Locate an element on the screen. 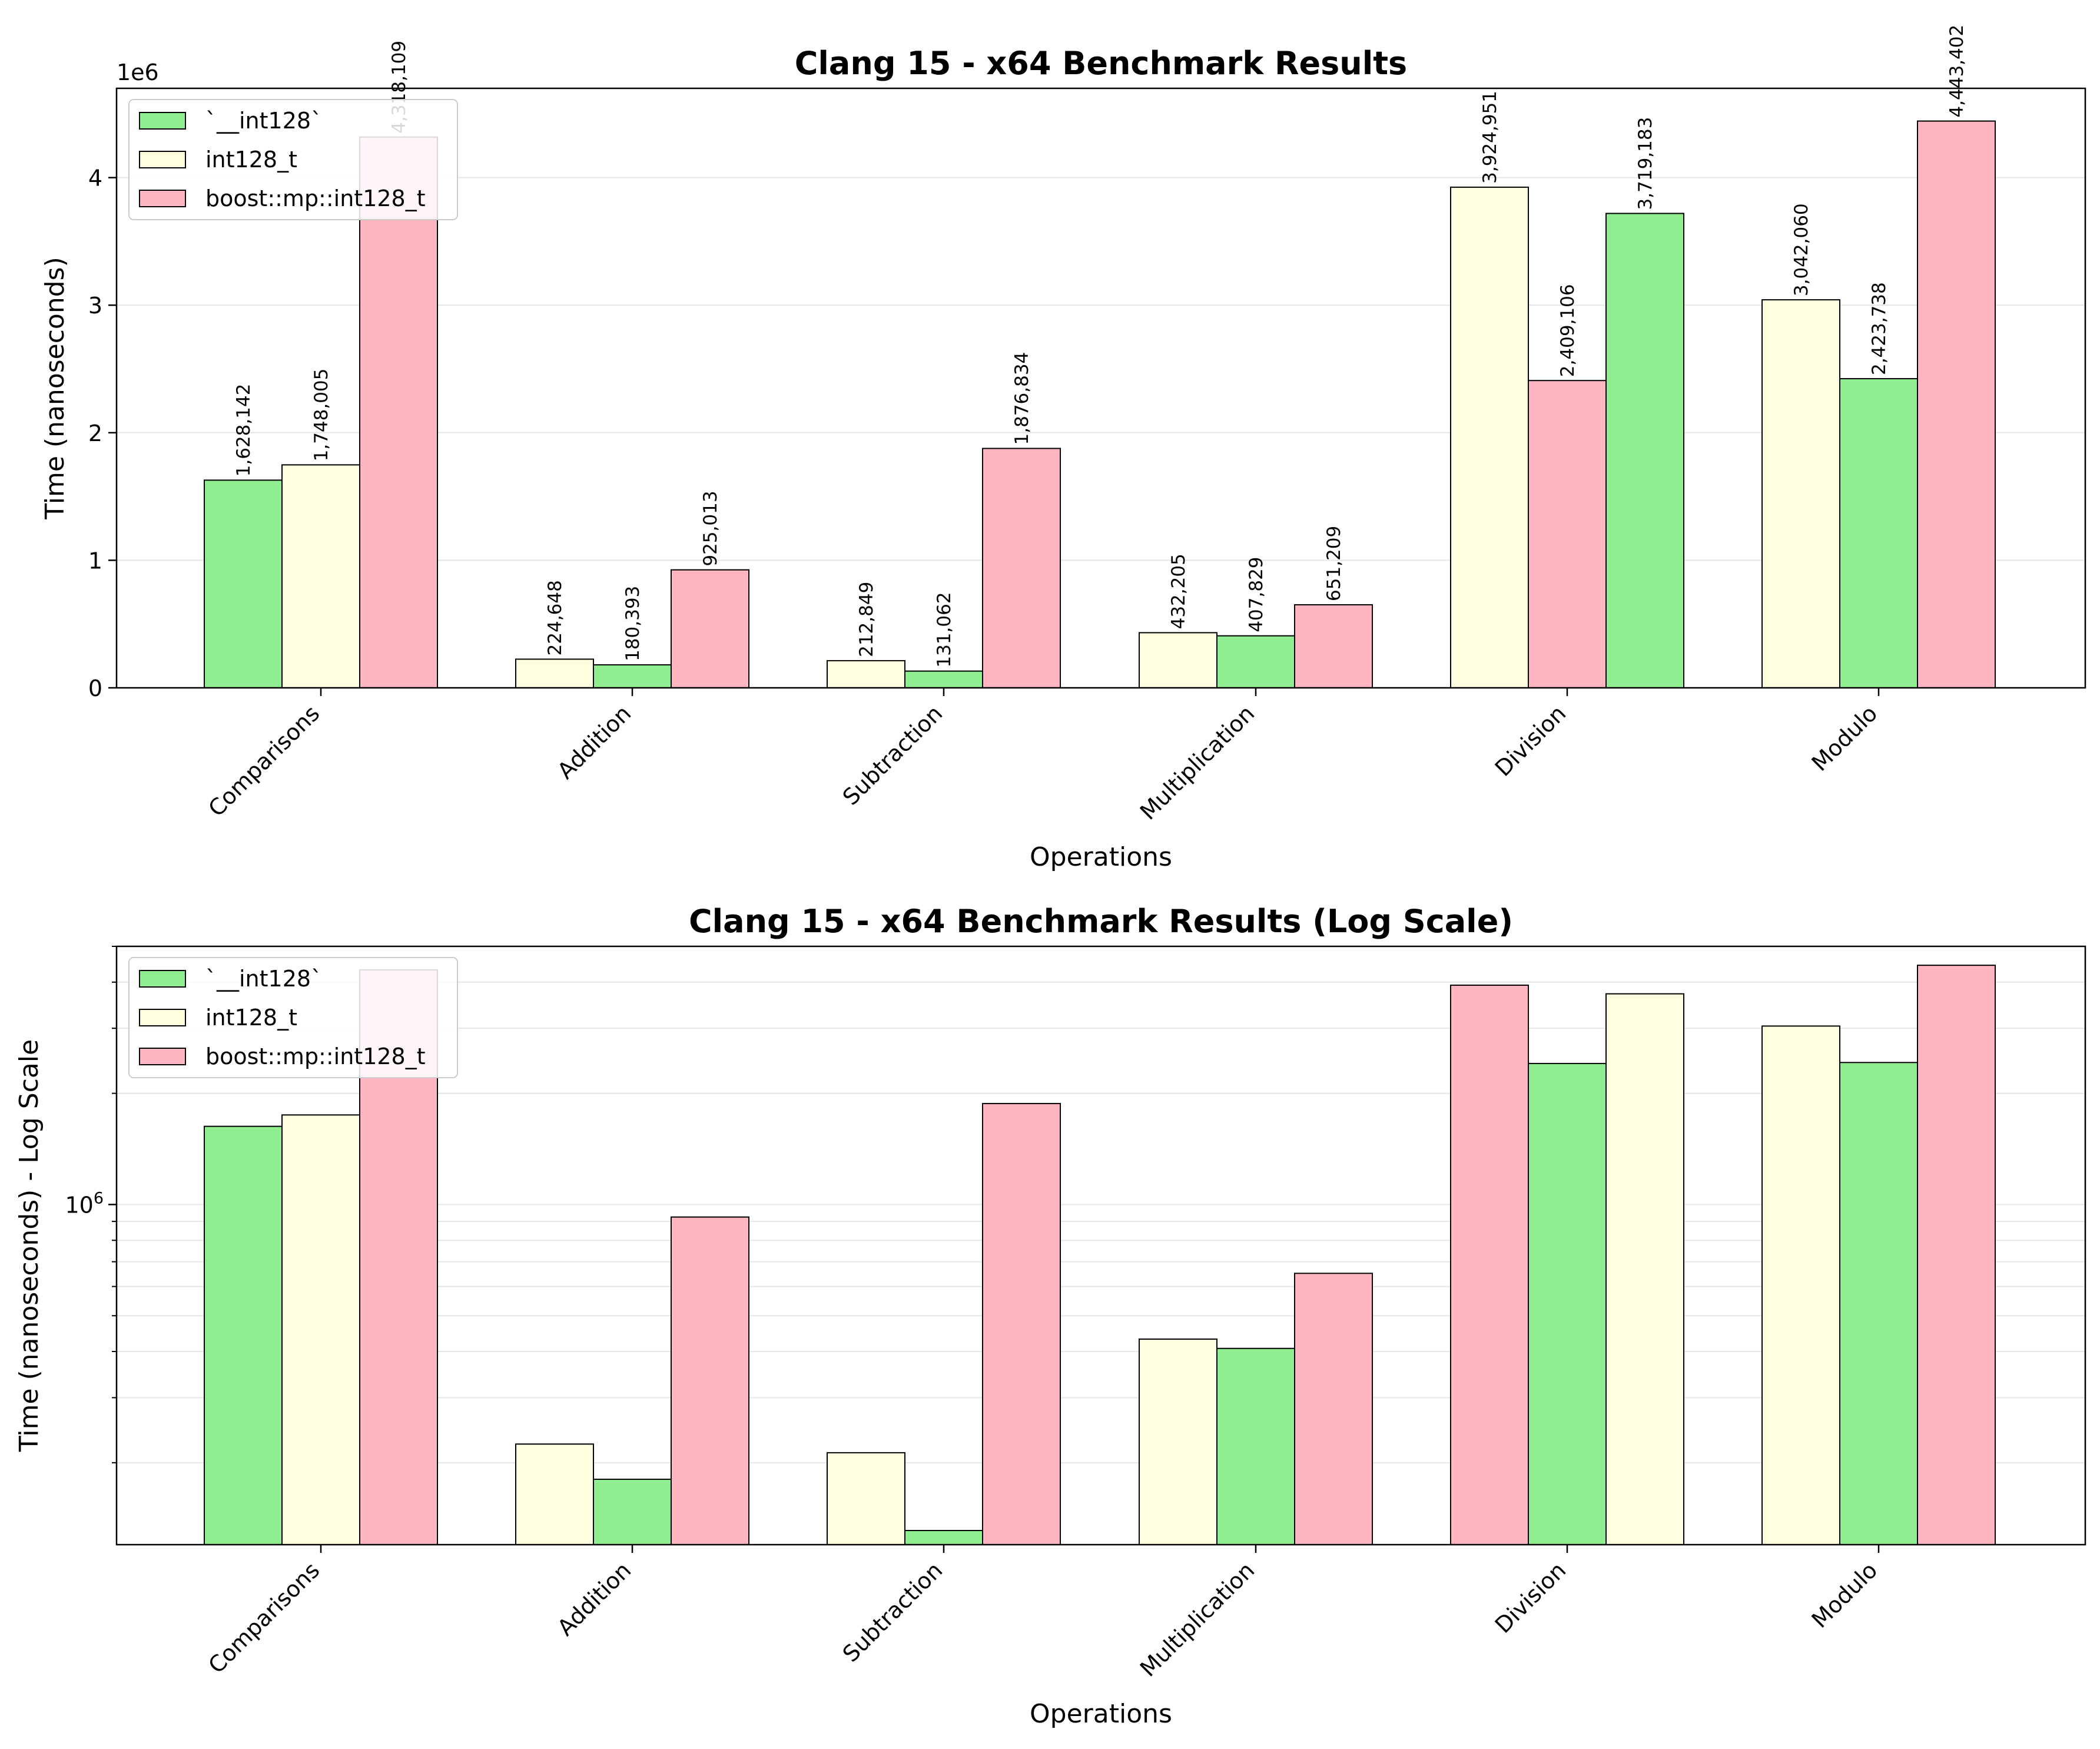 The width and height of the screenshot is (2100, 1749). bar-value-label: 3,924,951 is located at coordinates (1490, 137).